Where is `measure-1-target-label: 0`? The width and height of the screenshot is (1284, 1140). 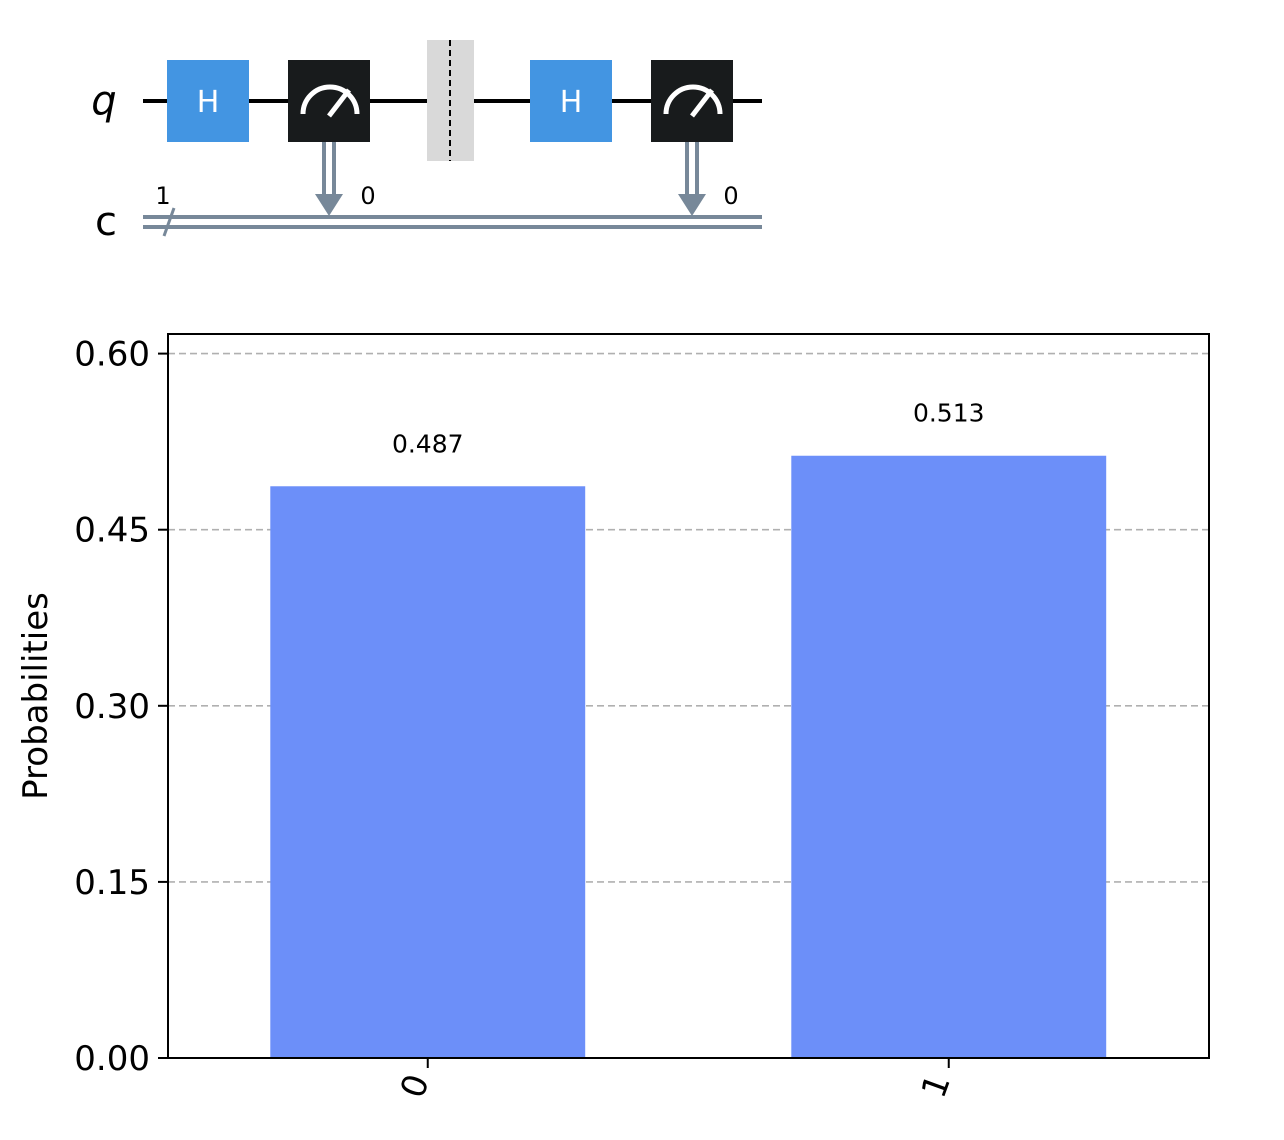 measure-1-target-label: 0 is located at coordinates (367, 196).